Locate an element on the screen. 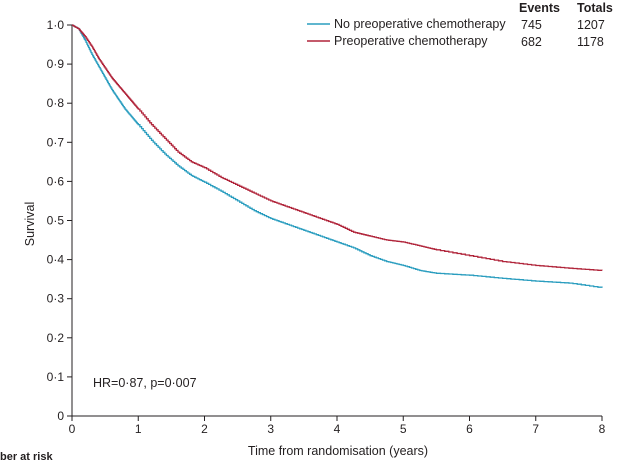 The image size is (622, 461). y-ticks: 0 0·1 0·2 0·3 0·4 0·5 0·6 0·7 0·8 0·9 1·0 is located at coordinates (59, 220).